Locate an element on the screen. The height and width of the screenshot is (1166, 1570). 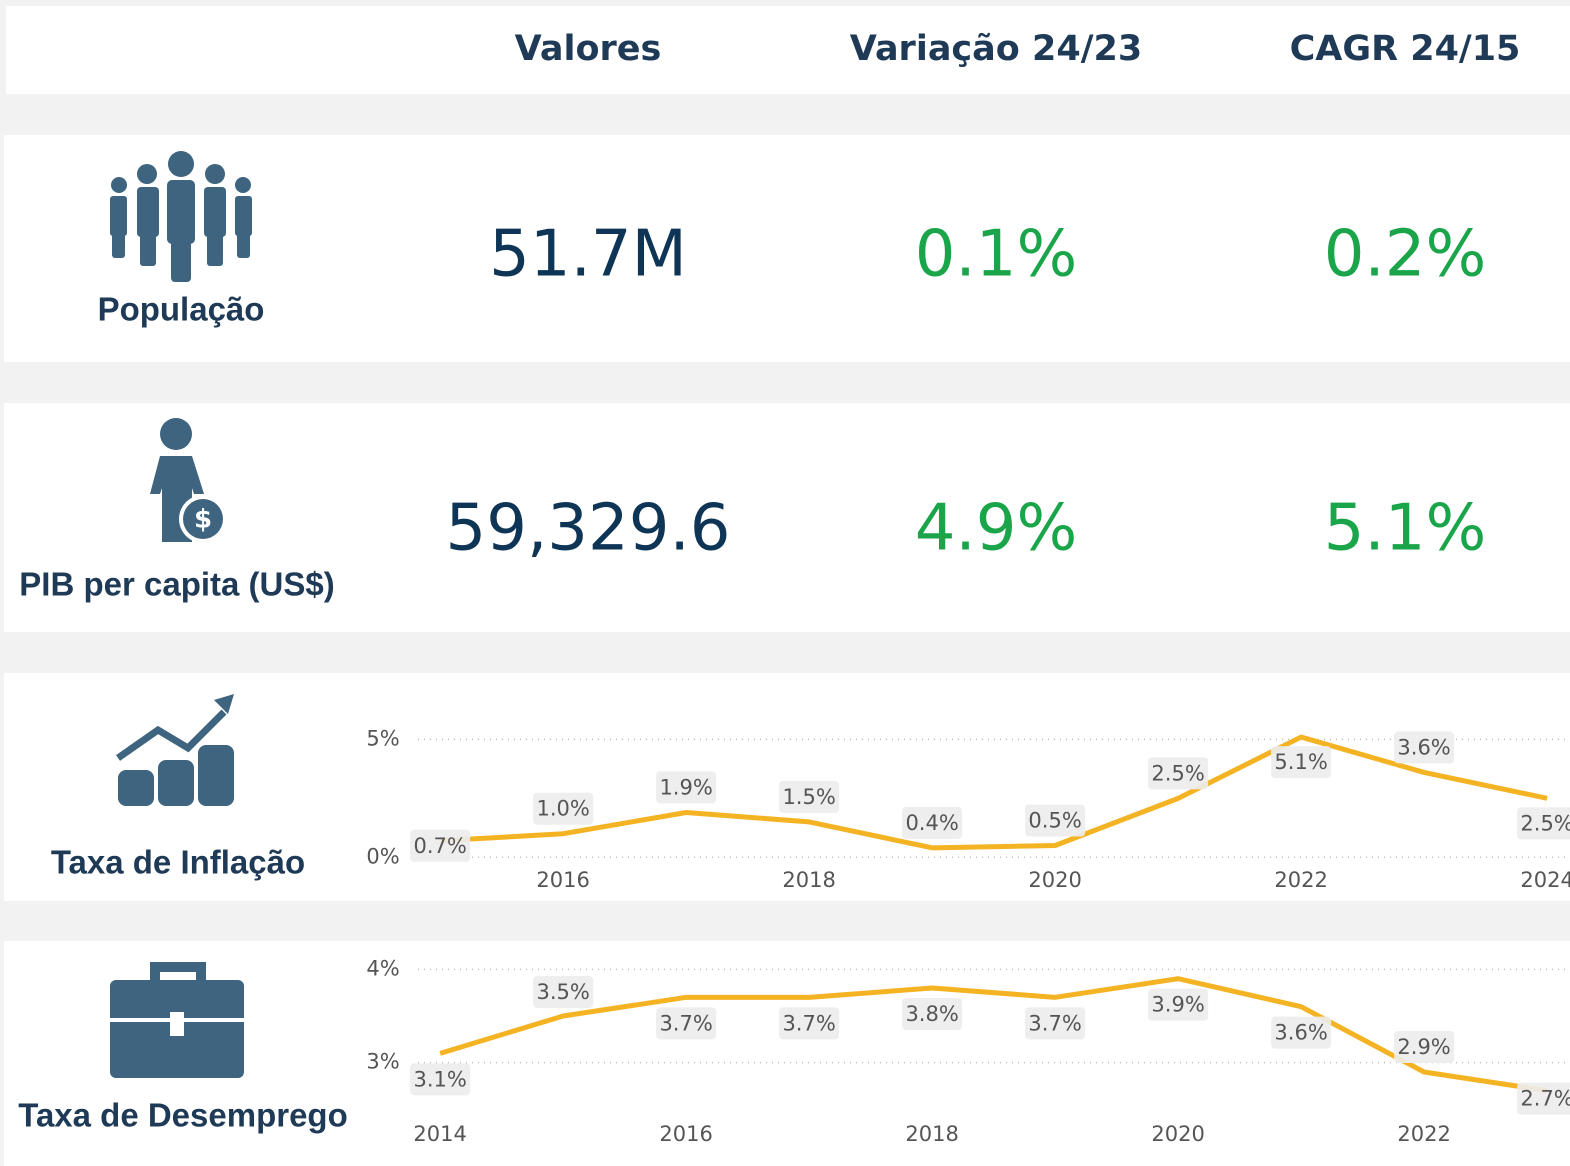
kpi-value: 59,329.6 is located at coordinates (588, 529).